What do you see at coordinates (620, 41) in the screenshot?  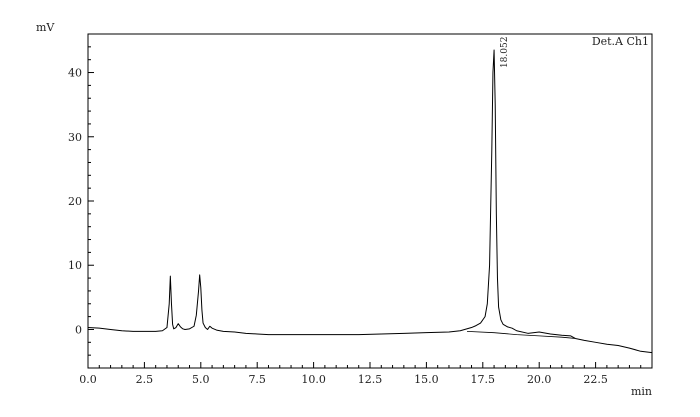 I see `legend-detector-label: Det.A Ch1` at bounding box center [620, 41].